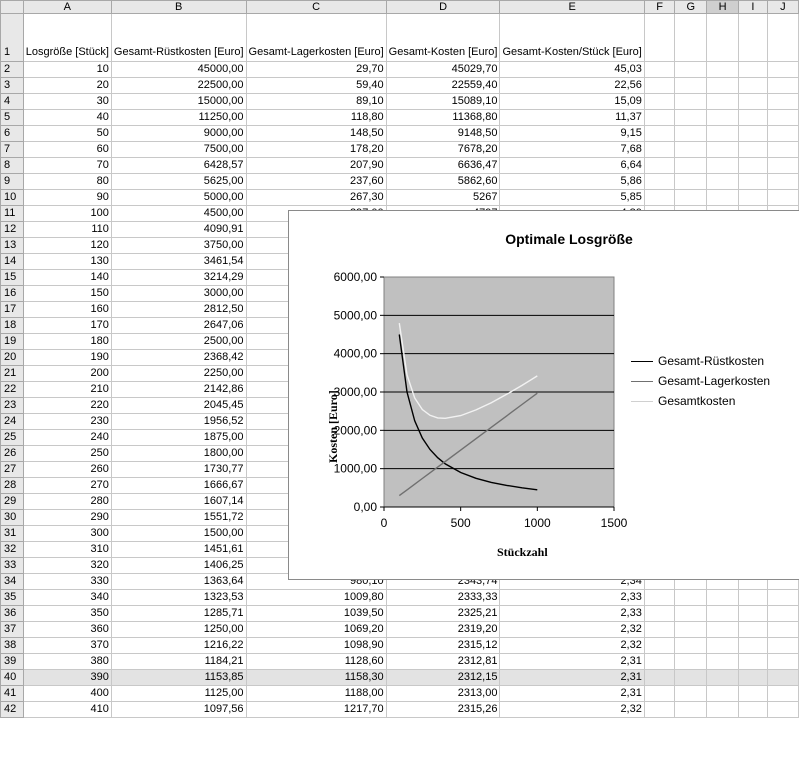 The width and height of the screenshot is (799, 758). What do you see at coordinates (178, 277) in the screenshot?
I see `data-cell: 3214,29` at bounding box center [178, 277].